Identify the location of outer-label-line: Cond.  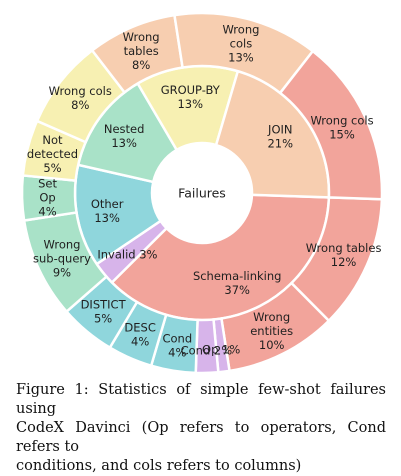
(177, 339).